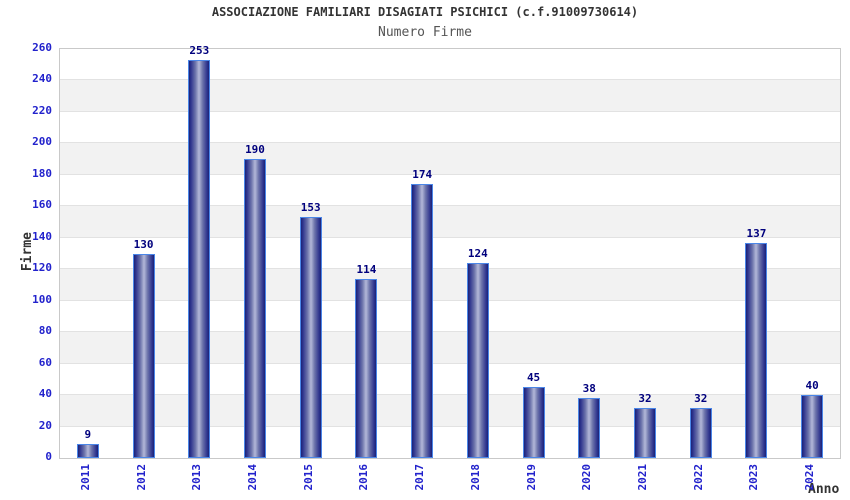 The image size is (850, 500). Describe the element at coordinates (477, 253) in the screenshot. I see `bar-value-label: 124` at that location.